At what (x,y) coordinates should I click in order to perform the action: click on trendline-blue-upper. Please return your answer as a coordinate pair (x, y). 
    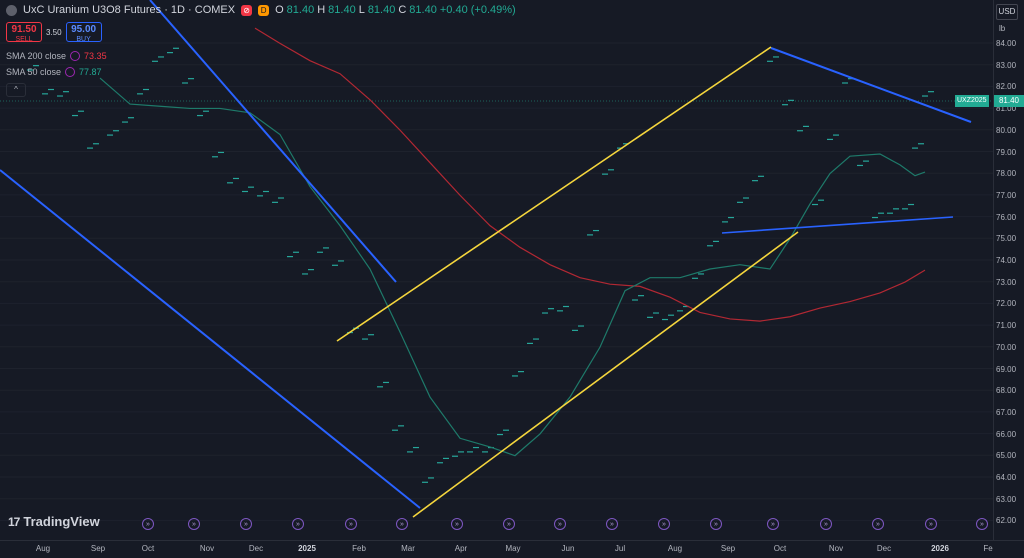
    Looking at the image, I should click on (273, 141).